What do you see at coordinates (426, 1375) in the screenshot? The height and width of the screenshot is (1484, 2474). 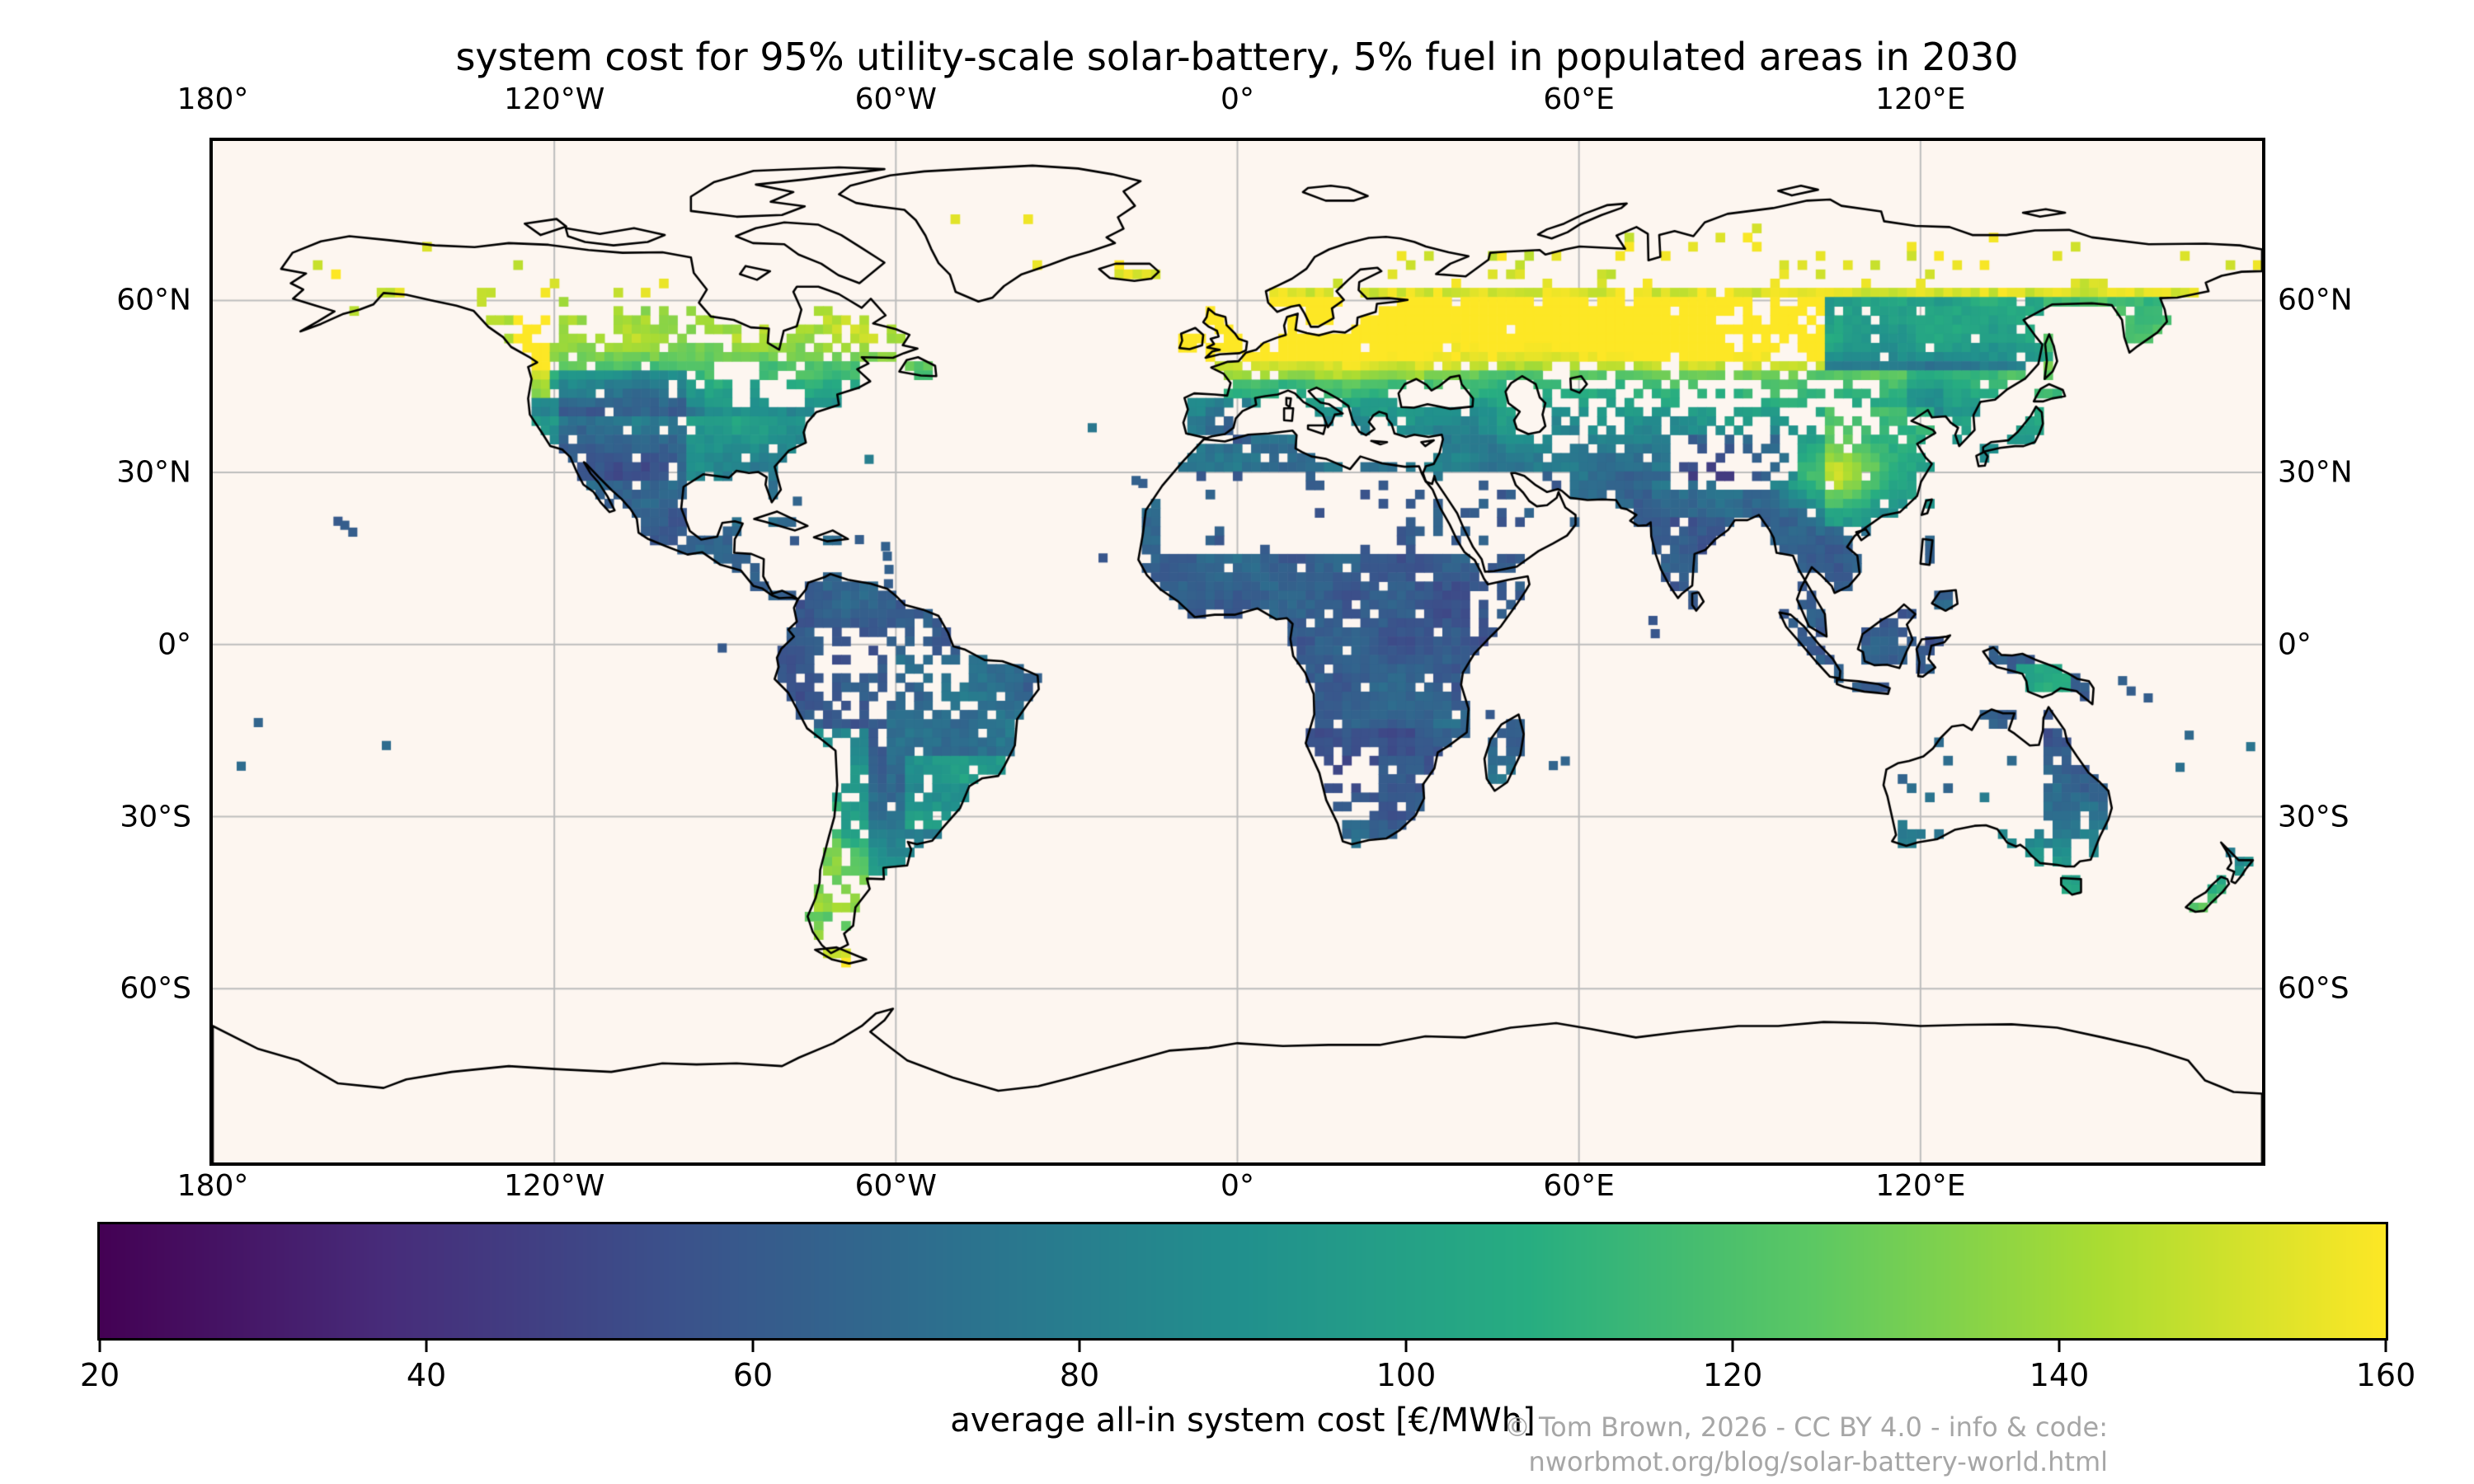 I see `colorbar-tick-label: 40` at bounding box center [426, 1375].